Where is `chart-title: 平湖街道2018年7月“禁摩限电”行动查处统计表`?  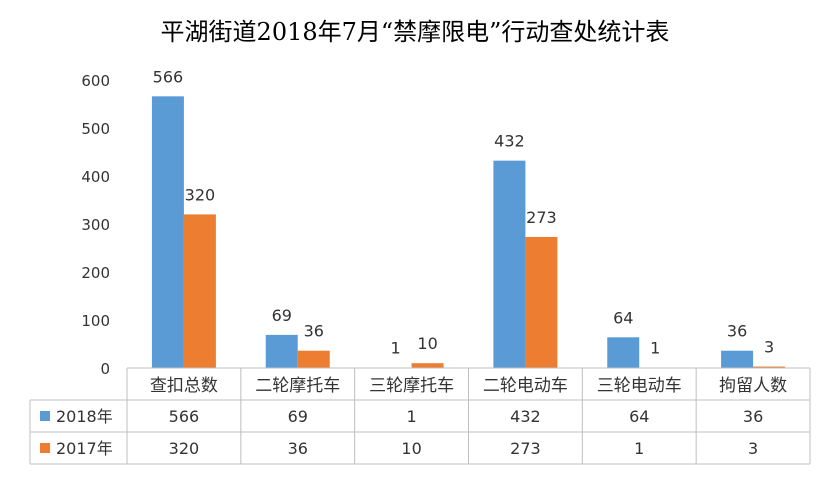
chart-title: 平湖街道2018年7月“禁摩限电”行动查处统计表 is located at coordinates (415, 32).